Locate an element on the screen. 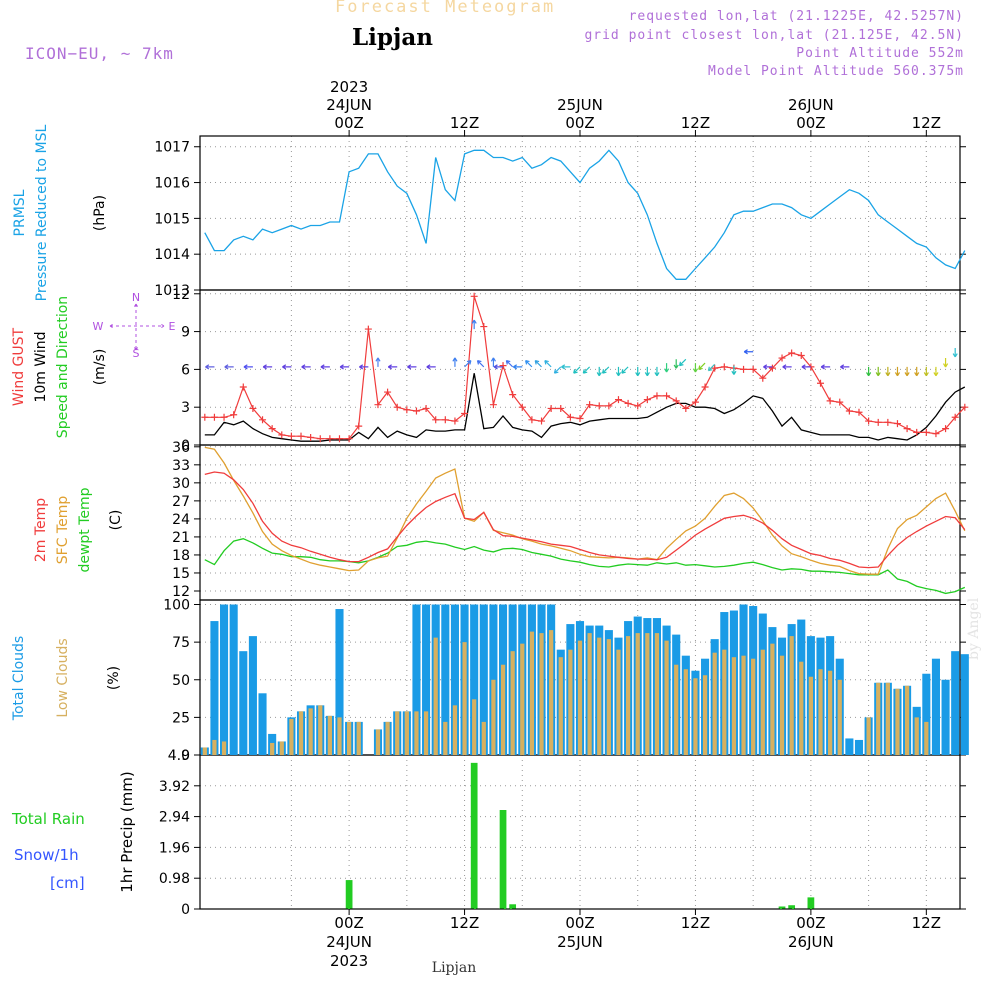 The height and width of the screenshot is (1000, 1000). top-time-label: 12Z is located at coordinates (464, 123).